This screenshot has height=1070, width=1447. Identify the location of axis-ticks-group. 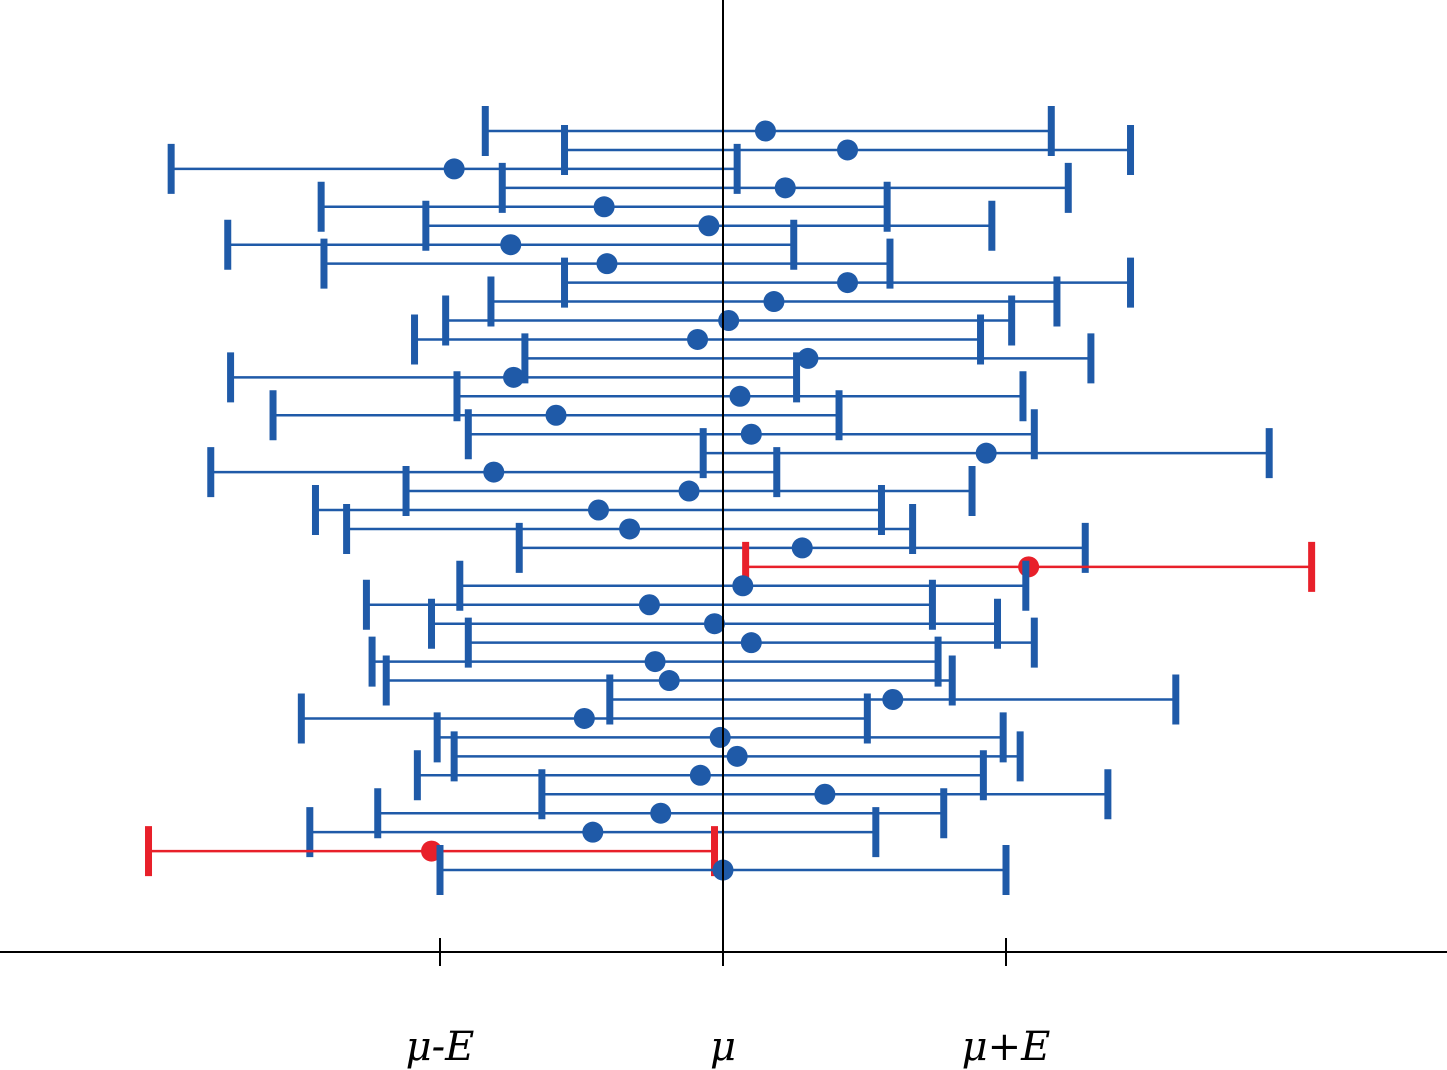
(723, 952).